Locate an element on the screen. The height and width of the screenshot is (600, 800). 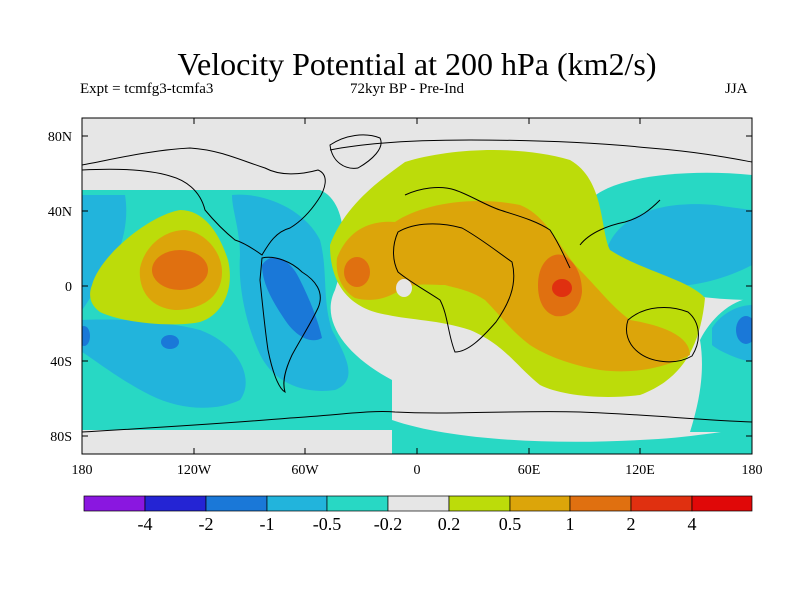
coast-antarctica is located at coordinates (417, 422).